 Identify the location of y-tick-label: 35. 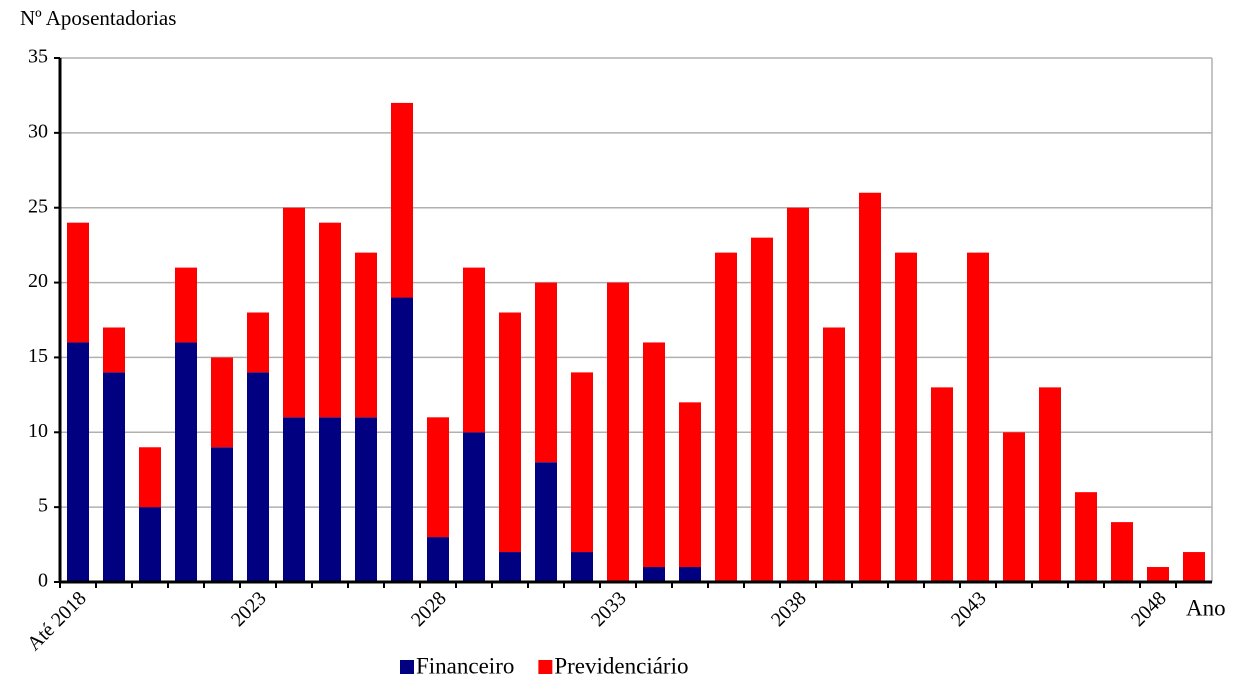
(38, 57).